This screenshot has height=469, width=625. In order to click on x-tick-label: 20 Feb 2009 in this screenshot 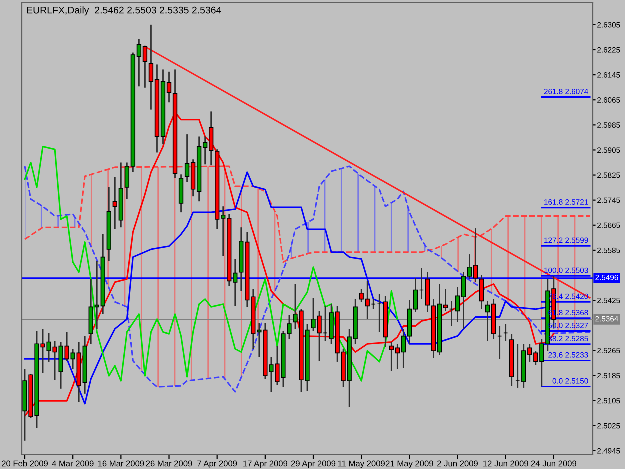, I will do `click(25, 463)`.